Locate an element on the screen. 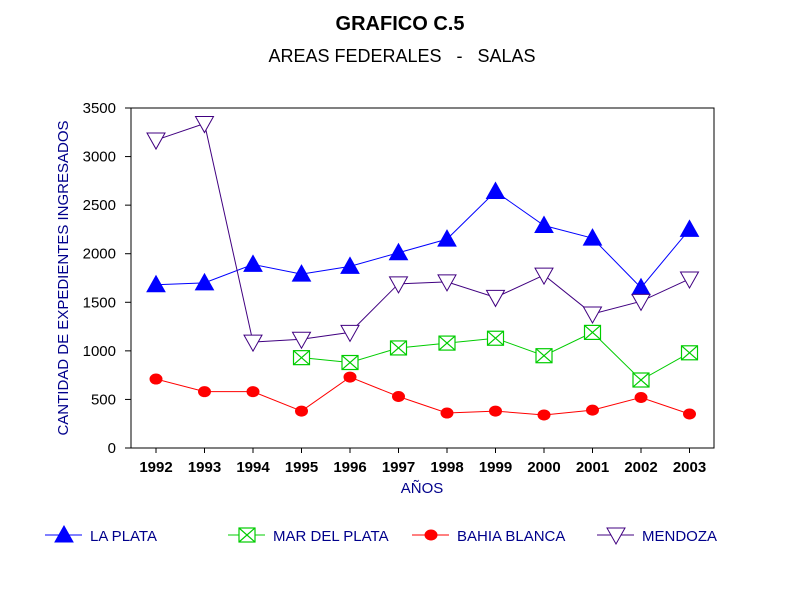 The height and width of the screenshot is (600, 800). chart-title: GRAFICO C.5 is located at coordinates (400, 24).